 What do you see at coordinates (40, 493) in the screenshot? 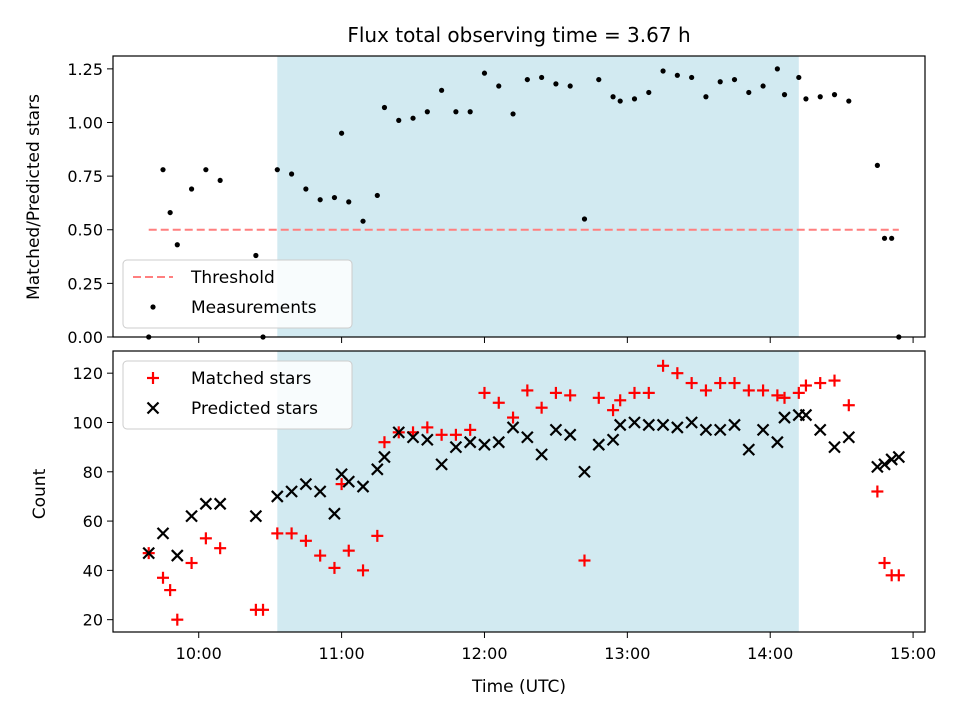
I see `y-axis-label-count: Count` at bounding box center [40, 493].